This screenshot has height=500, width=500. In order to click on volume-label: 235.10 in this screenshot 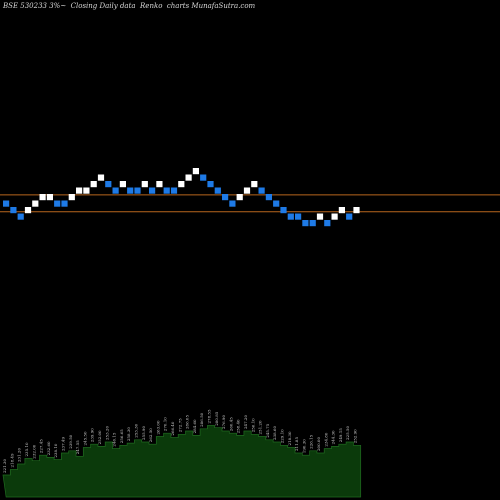, I will do `click(26, 449)`.